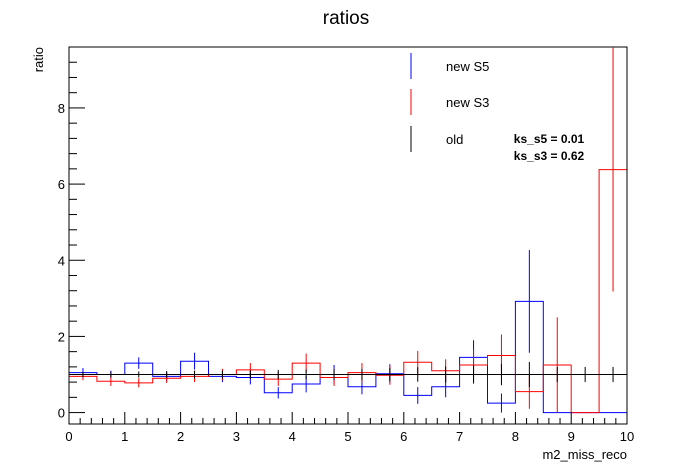 This screenshot has height=472, width=696. Describe the element at coordinates (549, 156) in the screenshot. I see `ks-s3-annotation: ks_s3 = 0.62` at that location.